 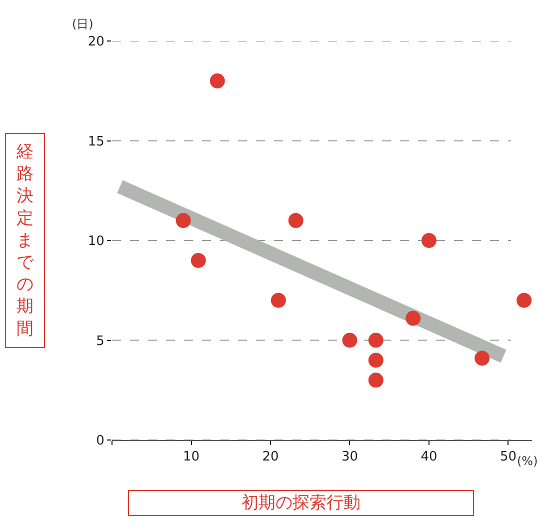 What do you see at coordinates (270, 457) in the screenshot?
I see `x-tick-label: 20` at bounding box center [270, 457].